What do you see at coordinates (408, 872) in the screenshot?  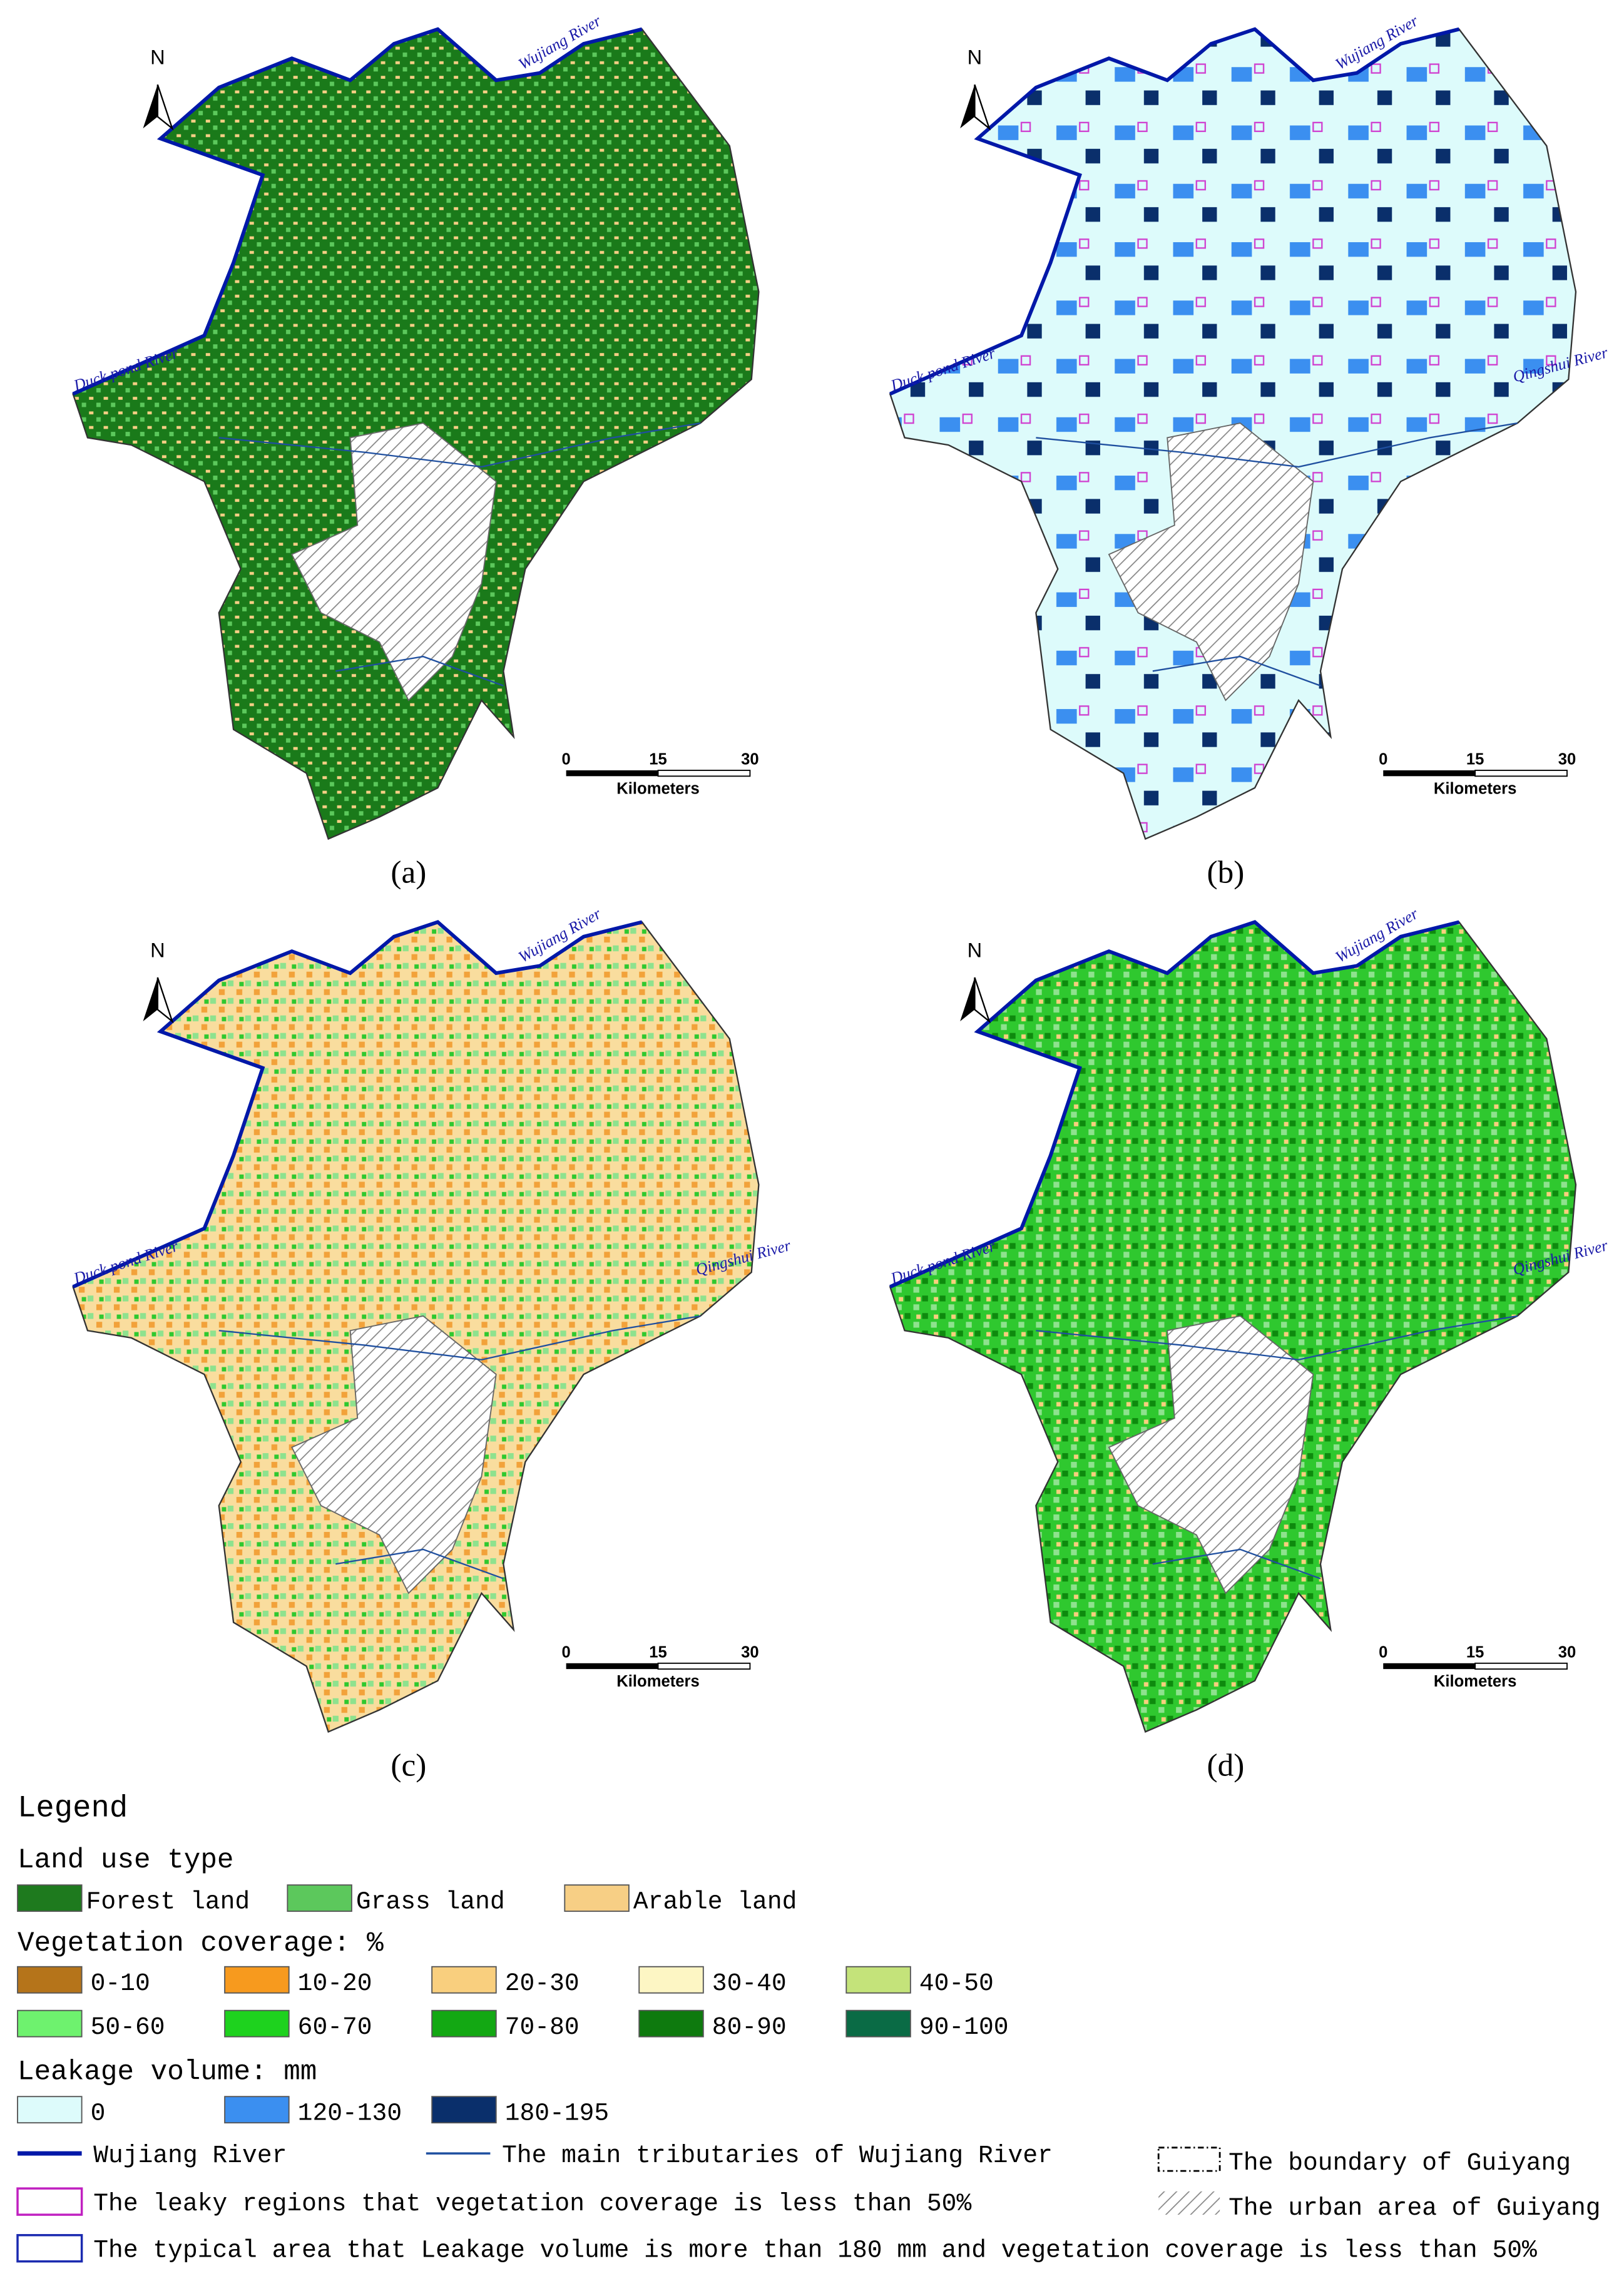 I see `panel-label: (a)` at bounding box center [408, 872].